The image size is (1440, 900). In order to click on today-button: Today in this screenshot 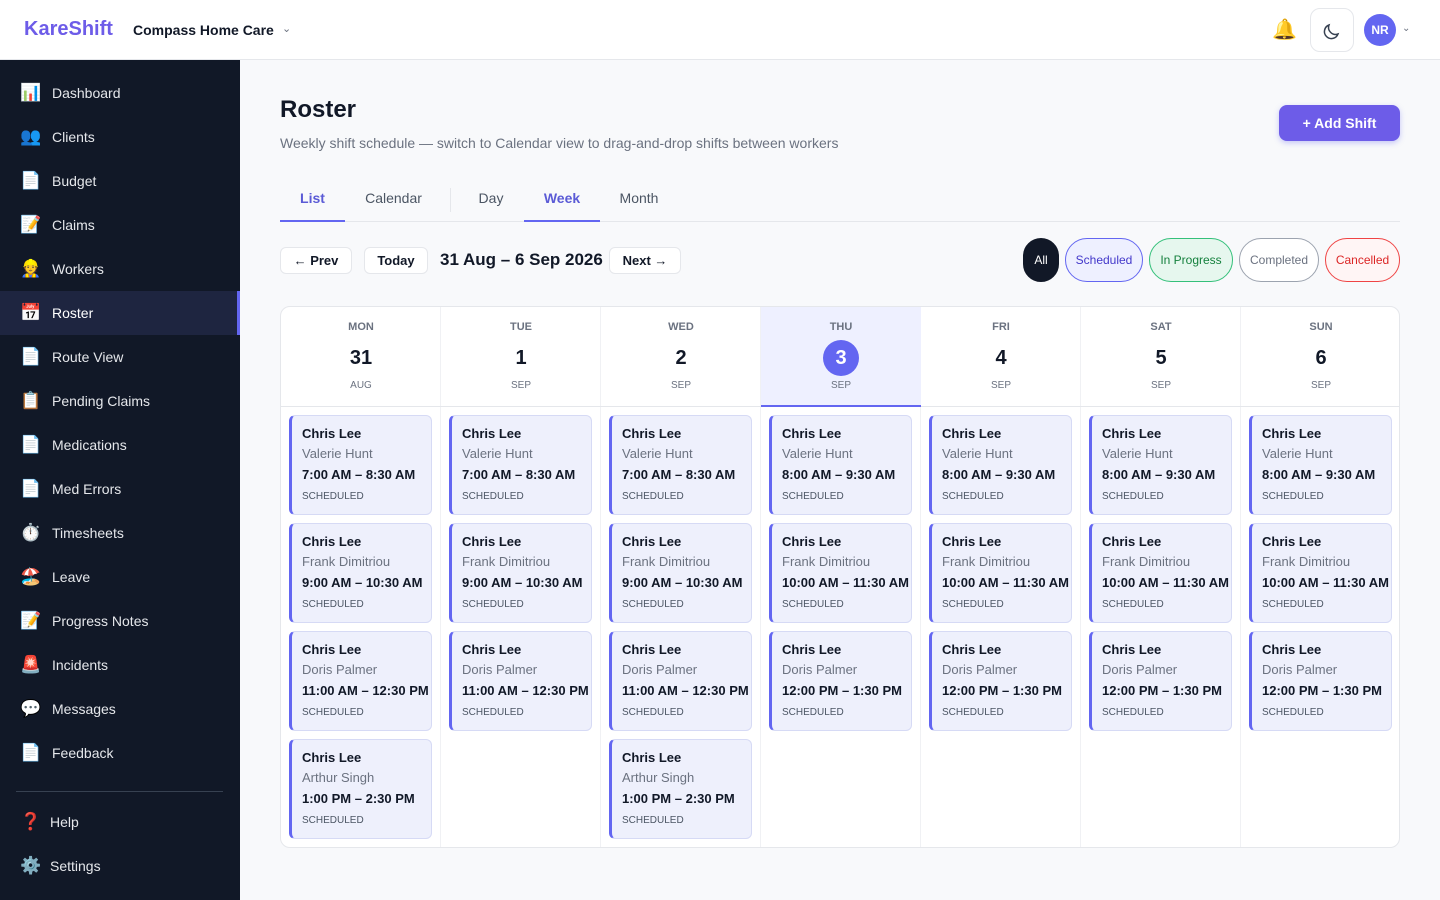, I will do `click(396, 260)`.